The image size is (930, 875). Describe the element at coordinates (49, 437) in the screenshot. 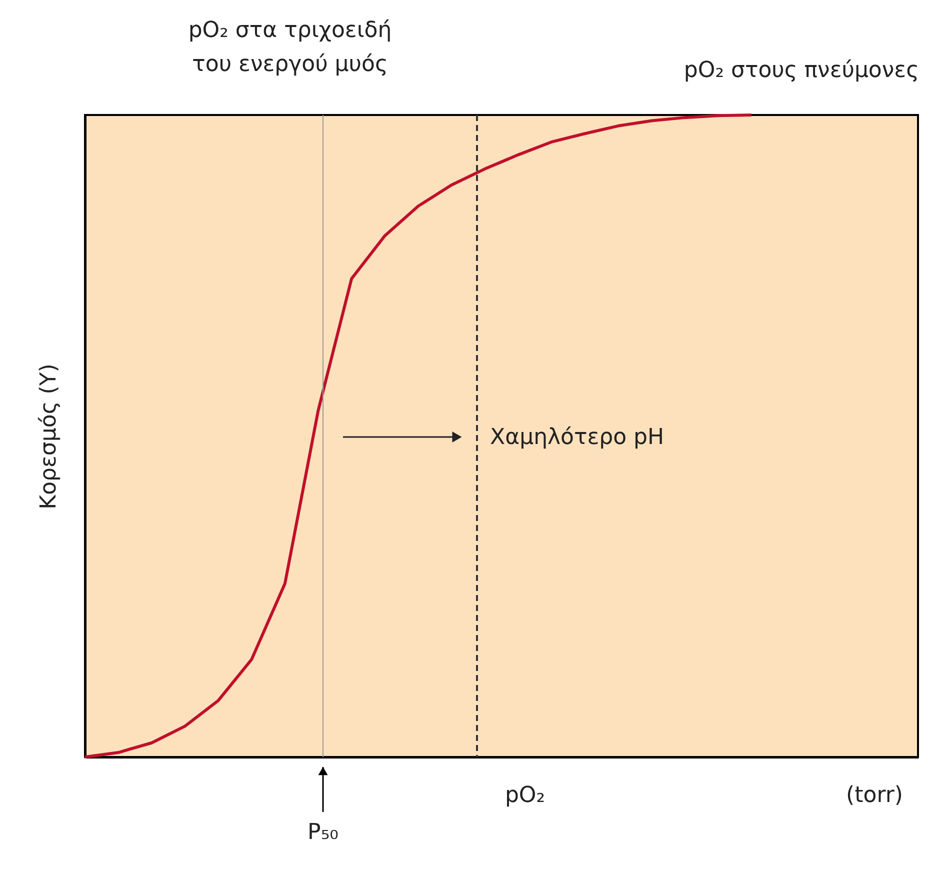

I see `y-axis-title: Κορεσμός (Y)` at that location.